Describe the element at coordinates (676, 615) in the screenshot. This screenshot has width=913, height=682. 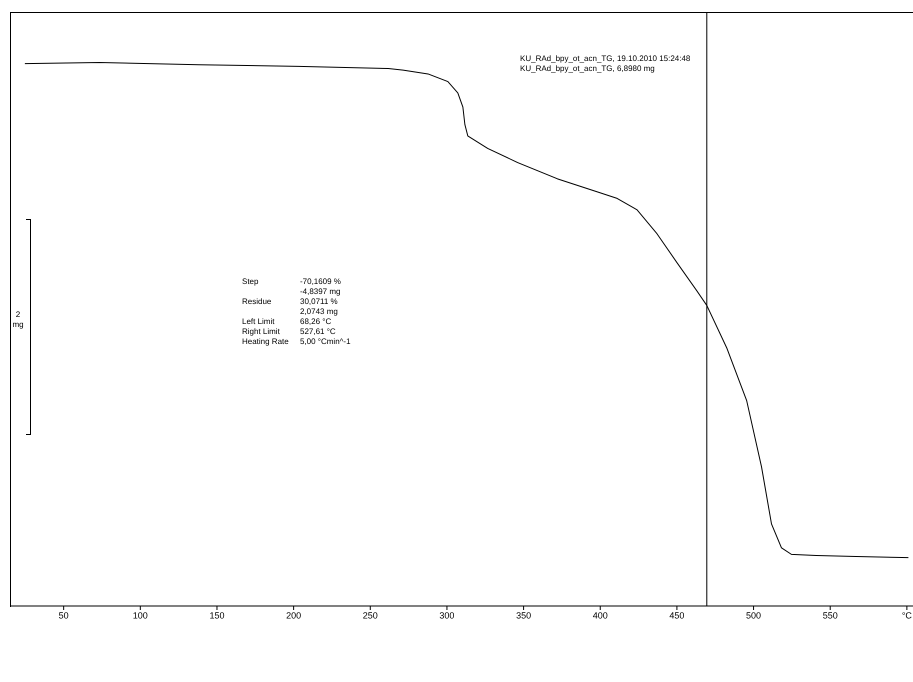
I see `x-tick-label: 450` at that location.